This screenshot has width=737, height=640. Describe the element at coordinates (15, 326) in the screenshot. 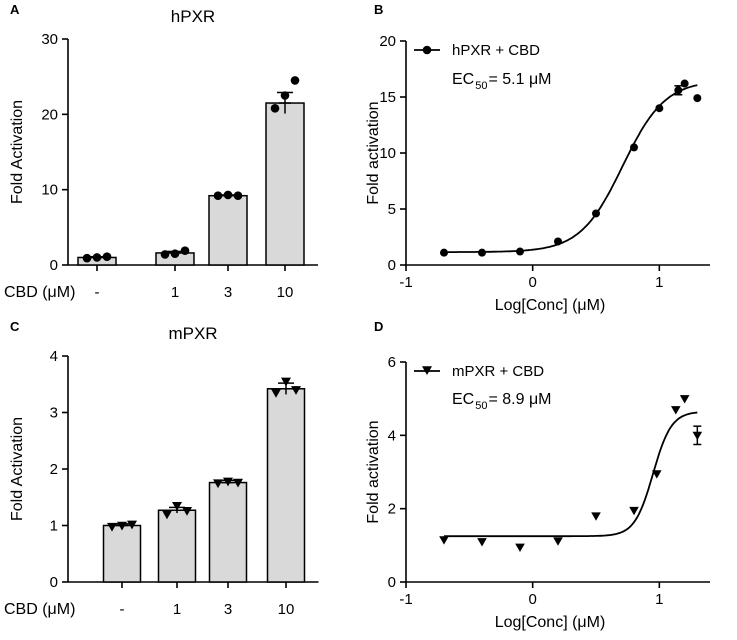

I see `panel-label-c: C` at that location.